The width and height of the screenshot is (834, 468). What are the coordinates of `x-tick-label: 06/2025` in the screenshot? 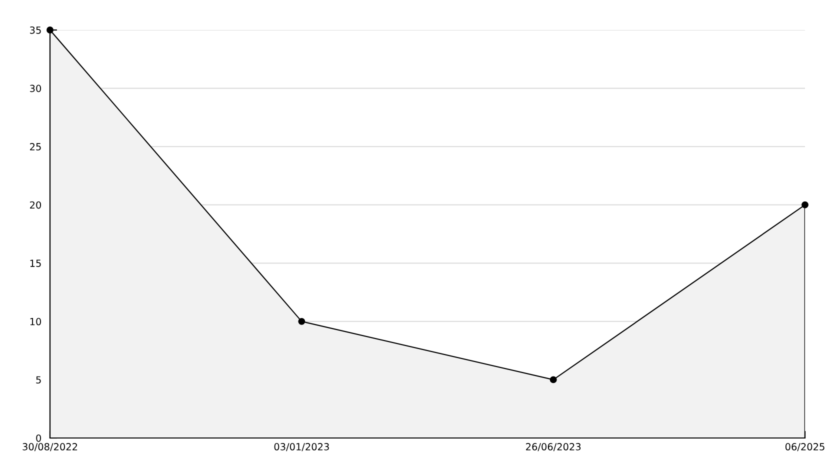 It's located at (804, 447).